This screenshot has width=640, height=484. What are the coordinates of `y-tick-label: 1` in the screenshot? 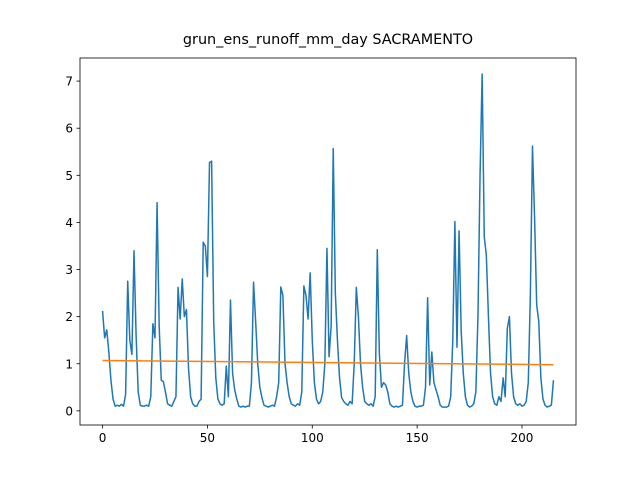 It's located at (69, 364).